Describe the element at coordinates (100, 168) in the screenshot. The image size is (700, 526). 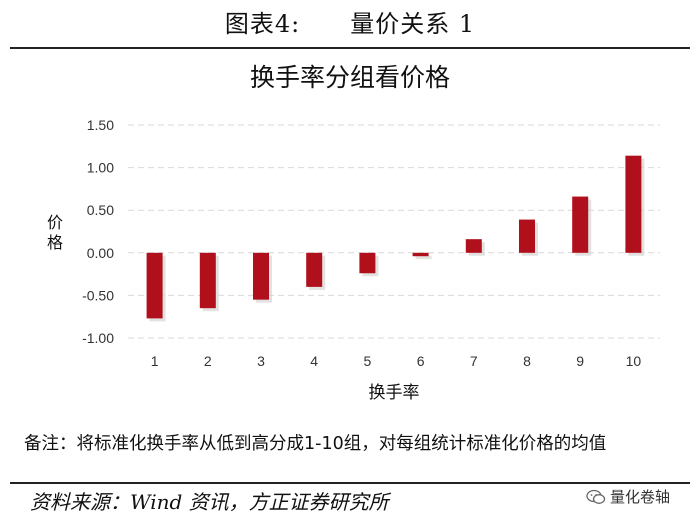
I see `y-tick-label: 1.00` at that location.